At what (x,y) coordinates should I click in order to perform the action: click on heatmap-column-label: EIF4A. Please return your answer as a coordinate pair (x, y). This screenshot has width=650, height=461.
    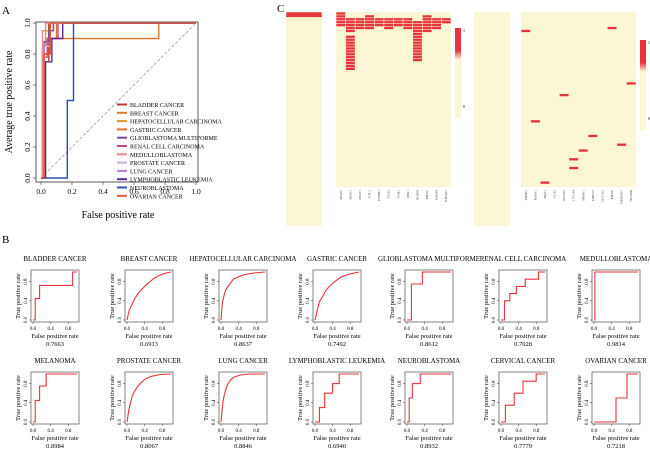
    Looking at the image, I should click on (612, 194).